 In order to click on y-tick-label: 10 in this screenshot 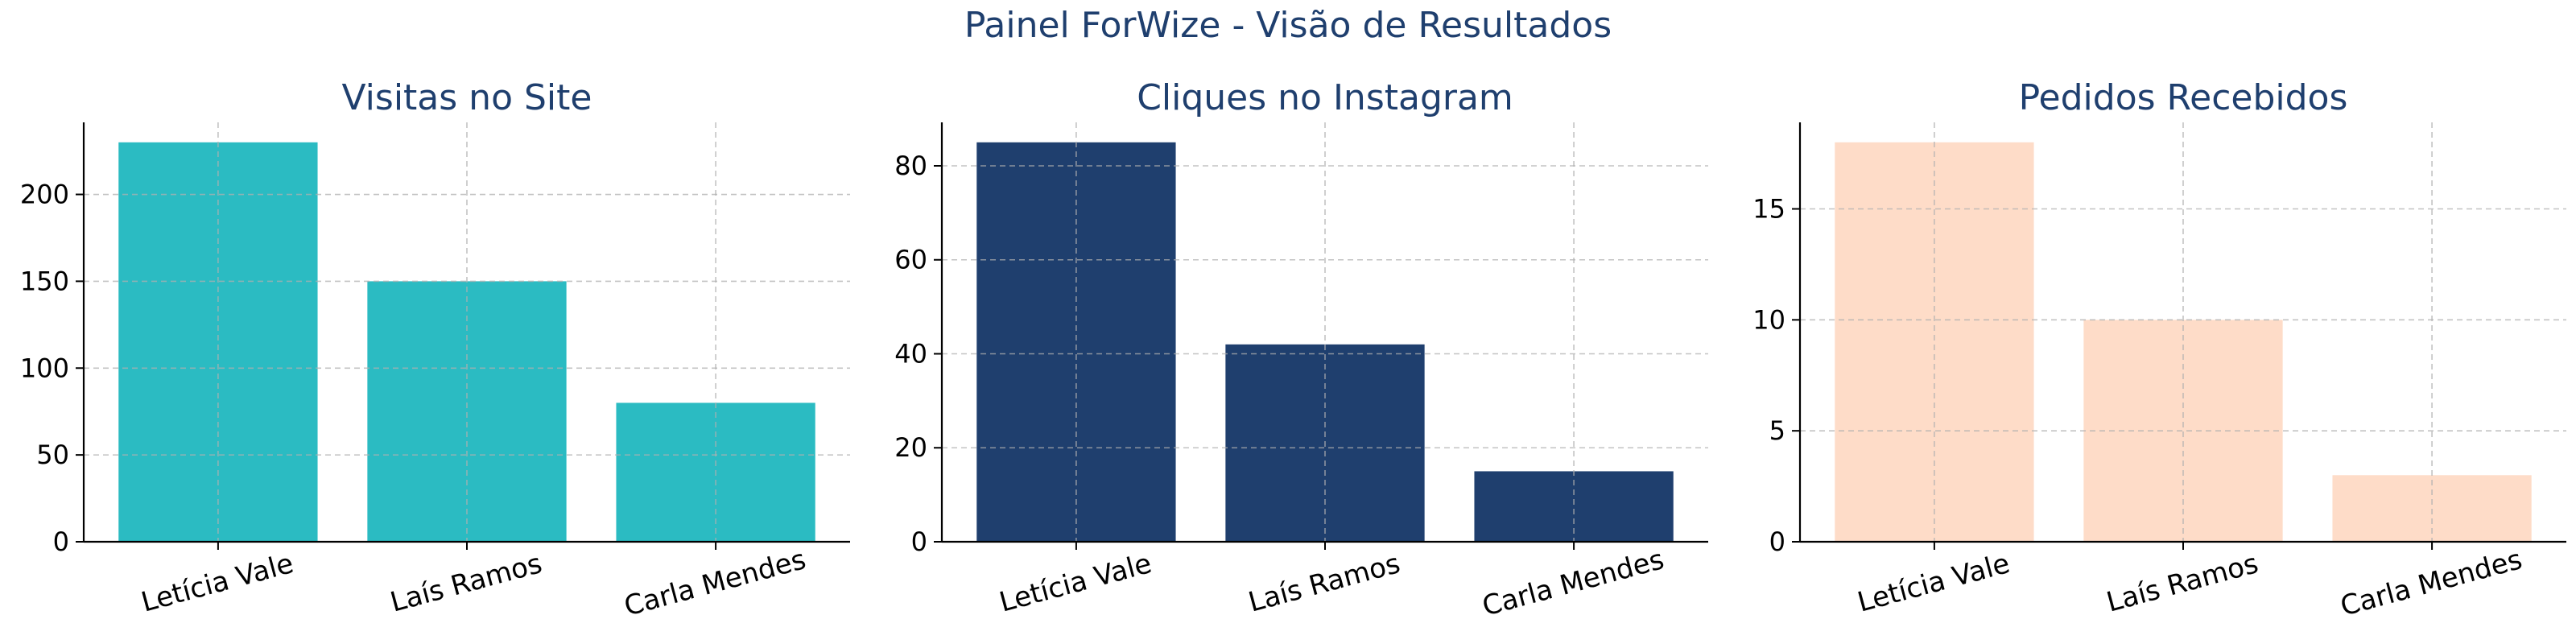, I will do `click(1769, 319)`.